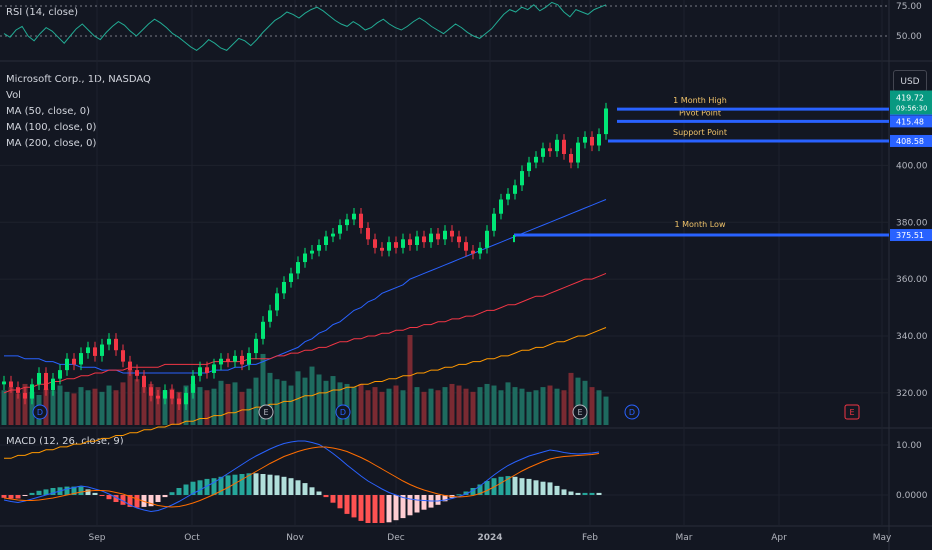  Describe the element at coordinates (910, 98) in the screenshot. I see `last-price-text: 419.72` at that location.